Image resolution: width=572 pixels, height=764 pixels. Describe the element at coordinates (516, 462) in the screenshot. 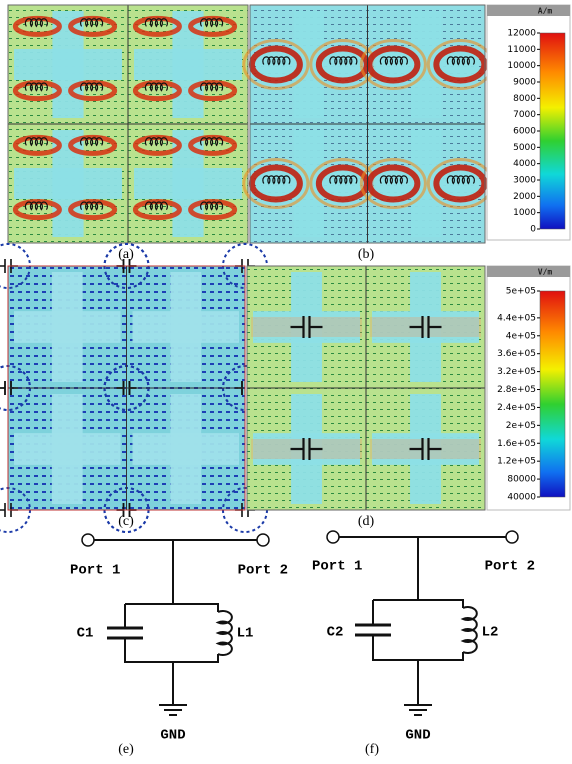

I see `colorbar-tick-label: 1.2e+05` at that location.